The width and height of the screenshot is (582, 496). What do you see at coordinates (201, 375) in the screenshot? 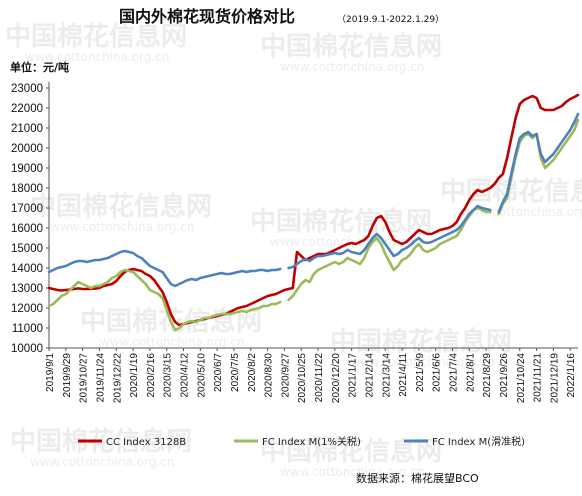
I see `x-tick-label: 2020/5/10` at bounding box center [201, 375].